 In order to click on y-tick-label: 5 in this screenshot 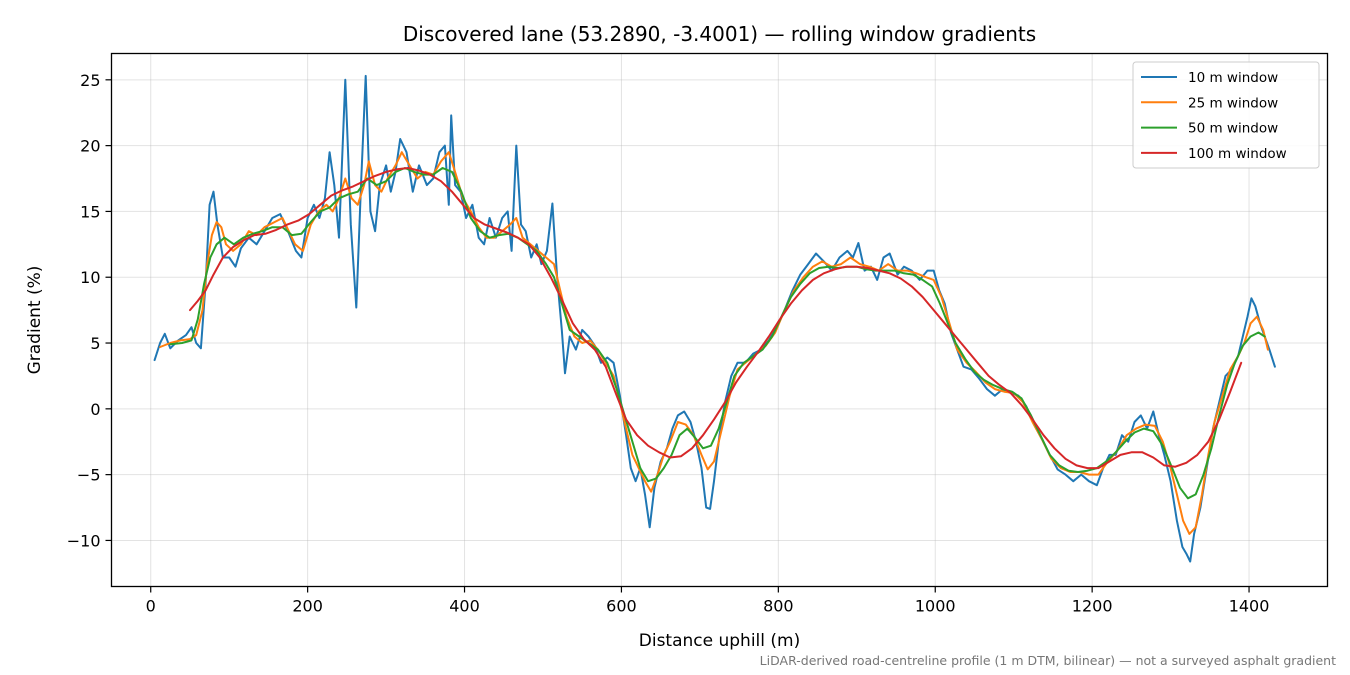, I will do `click(95, 343)`.